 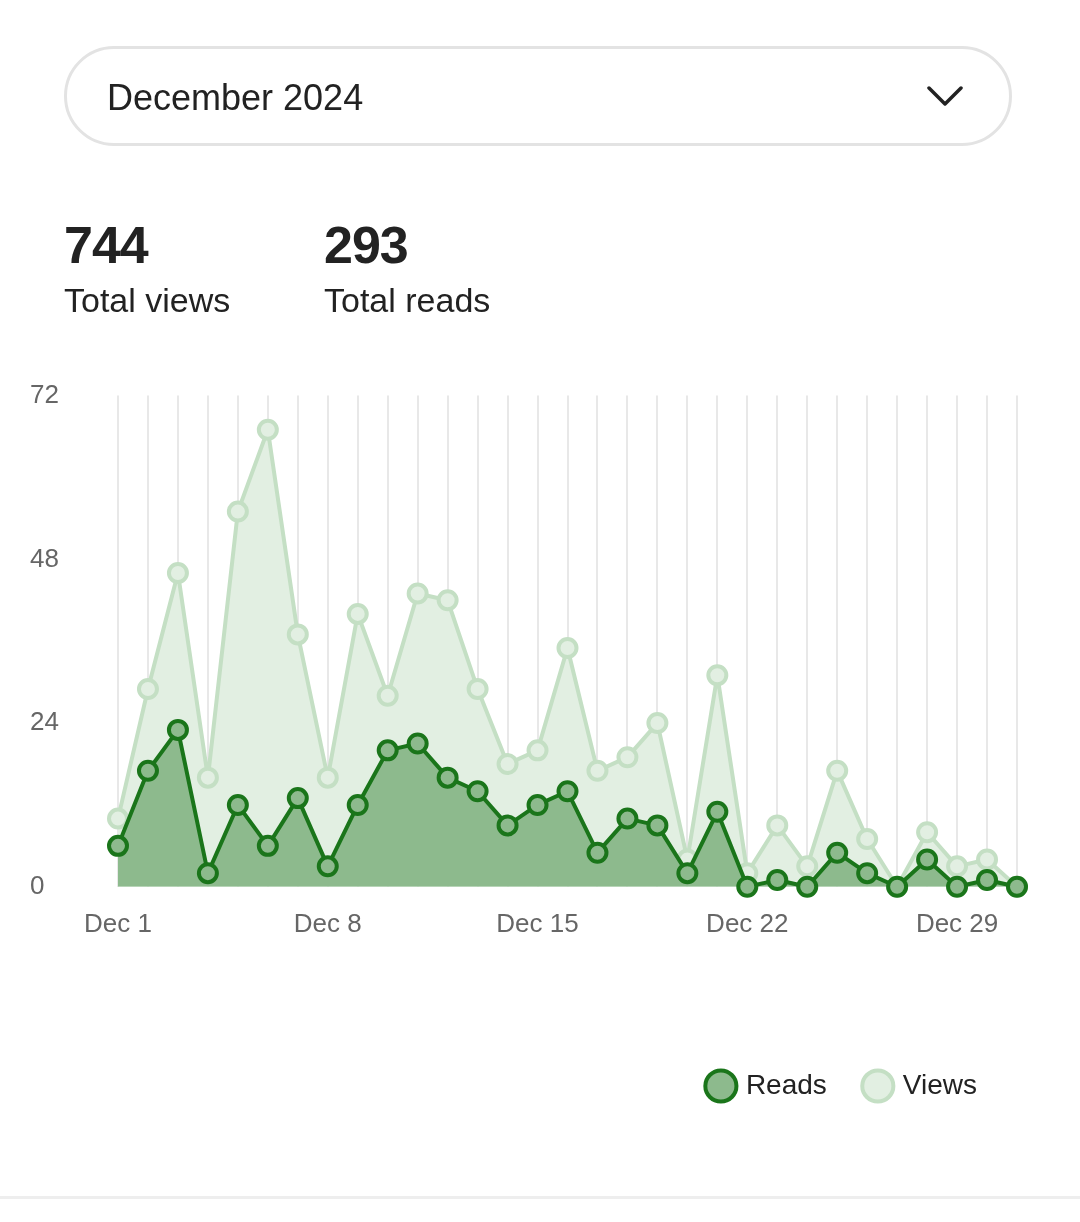 What do you see at coordinates (147, 300) in the screenshot?
I see `text: Total views` at bounding box center [147, 300].